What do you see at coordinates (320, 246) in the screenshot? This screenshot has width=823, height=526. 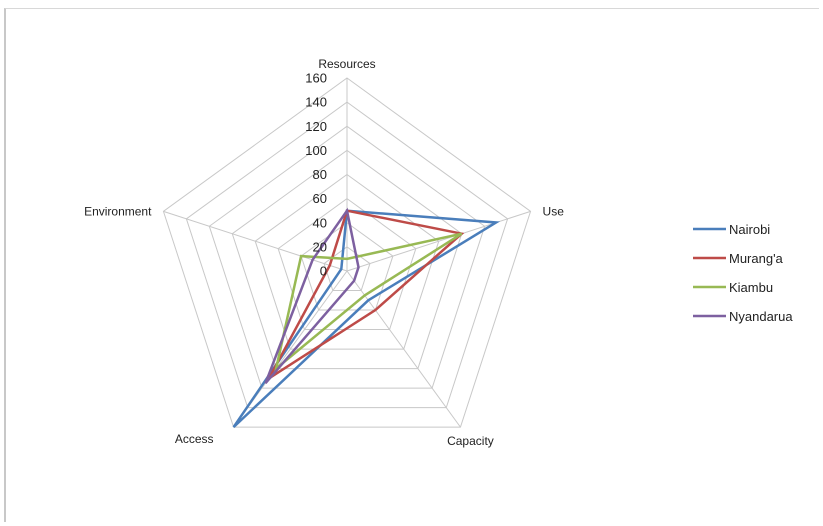 I see `tick-label-20: 20` at bounding box center [320, 246].